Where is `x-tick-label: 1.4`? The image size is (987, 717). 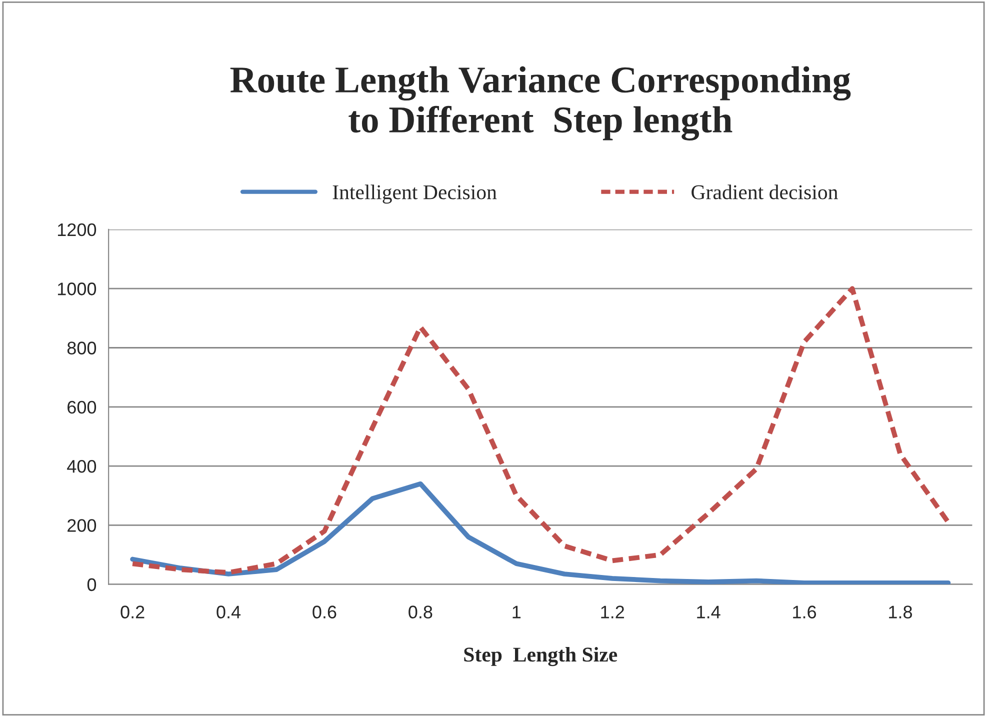 x-tick-label: 1.4 is located at coordinates (708, 612).